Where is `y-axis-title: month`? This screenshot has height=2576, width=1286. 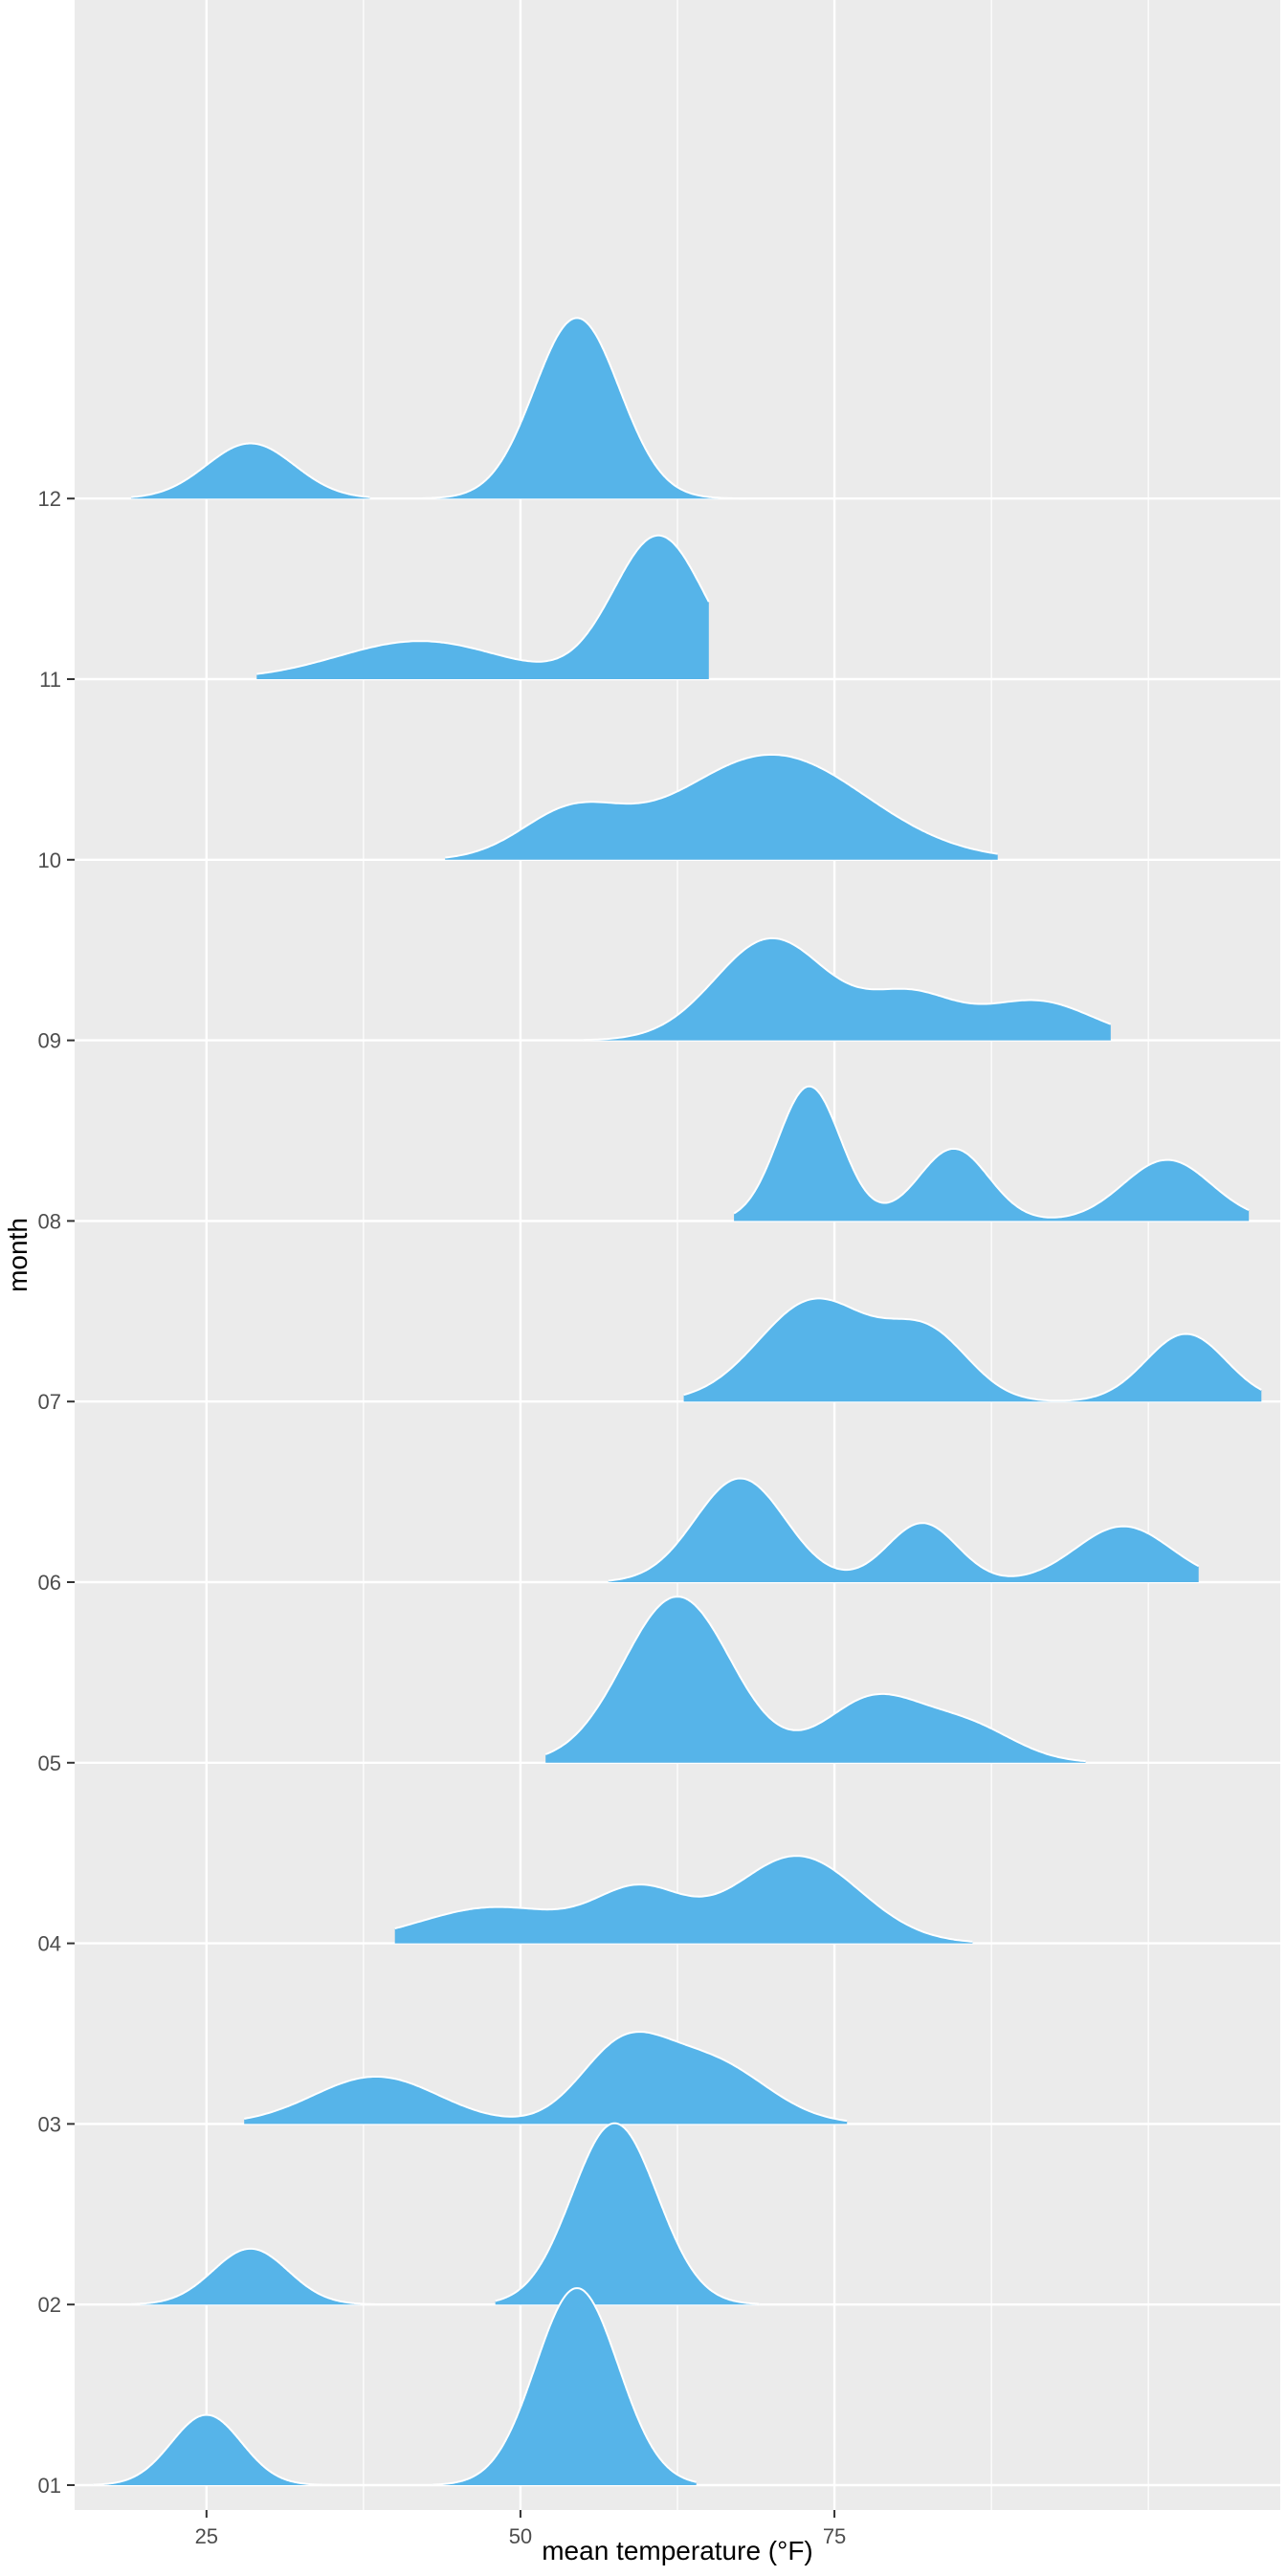
y-axis-title: month is located at coordinates (18, 1255).